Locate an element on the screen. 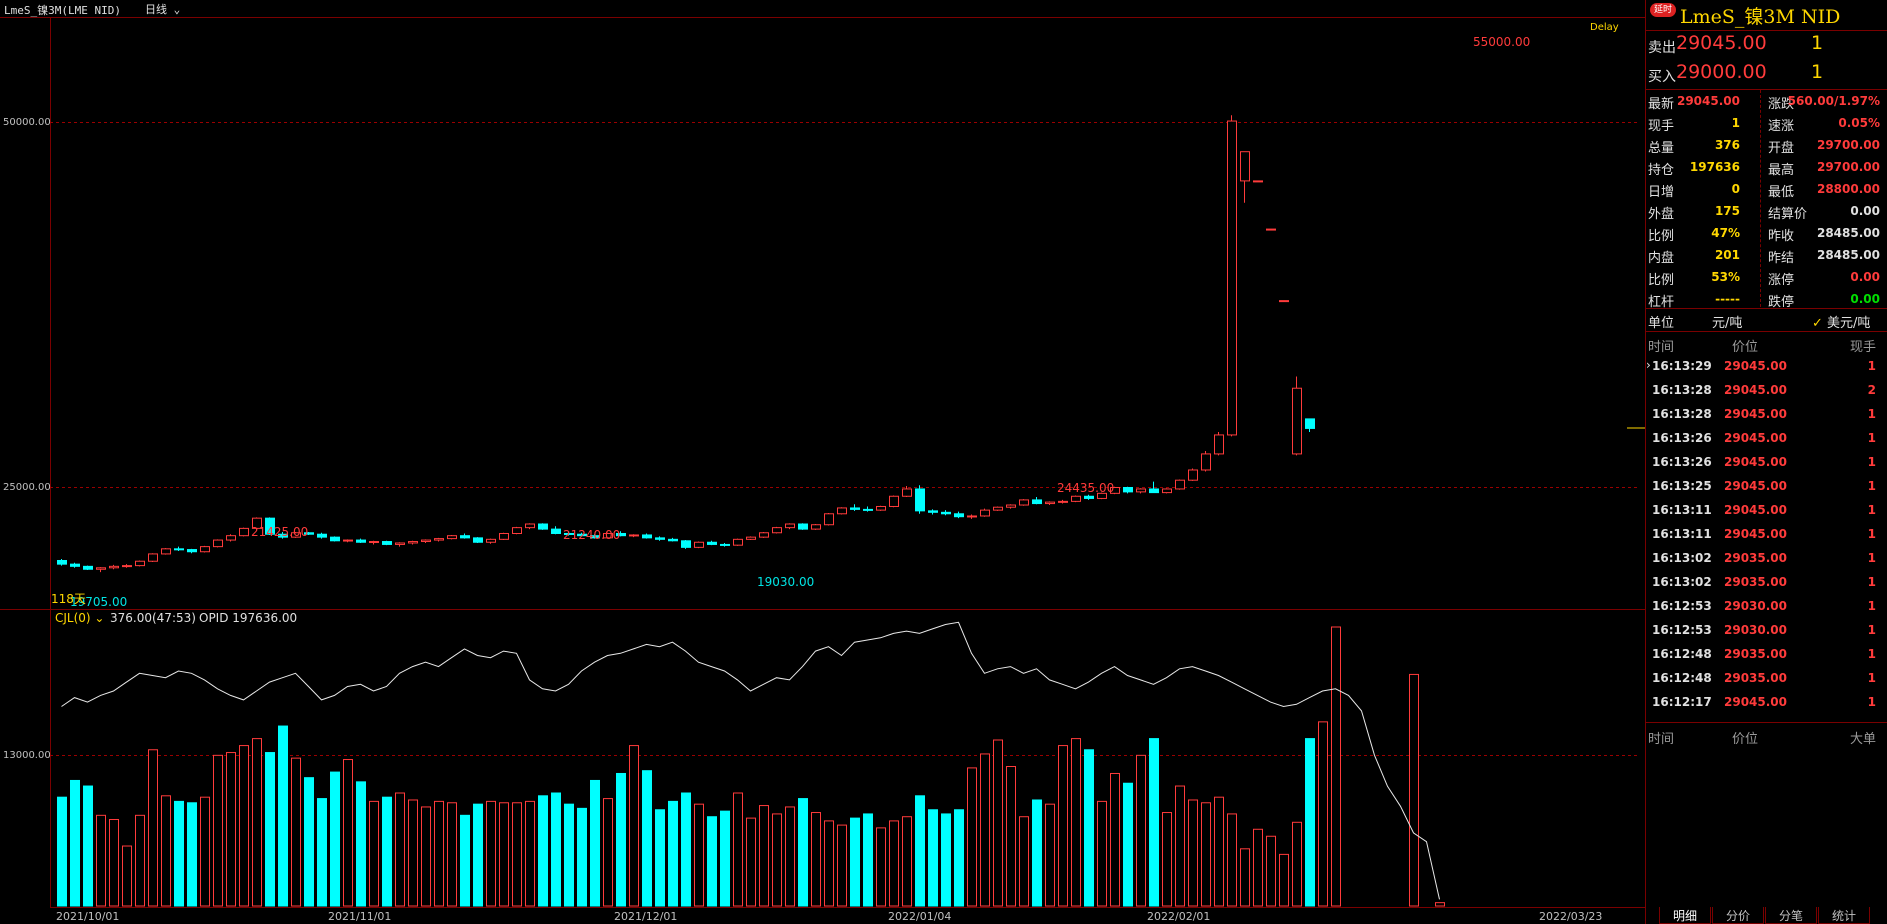 Image resolution: width=1887 pixels, height=924 pixels. stat-value: 28485.00 is located at coordinates (1848, 233).